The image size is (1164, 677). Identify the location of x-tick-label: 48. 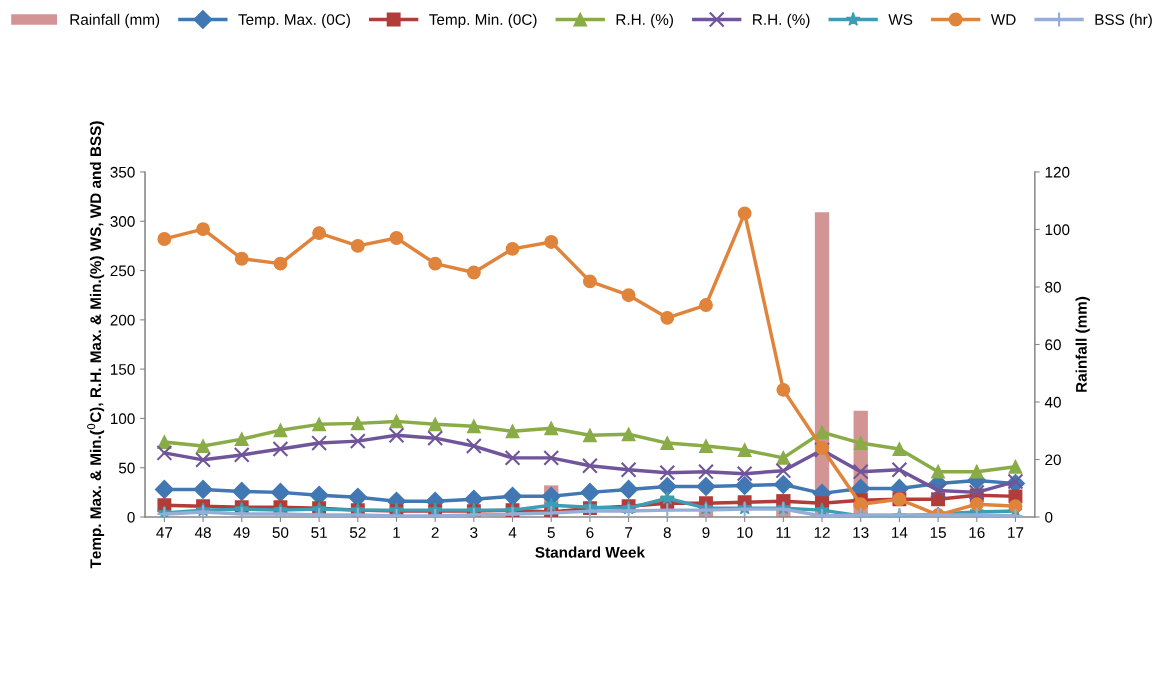
(202, 532).